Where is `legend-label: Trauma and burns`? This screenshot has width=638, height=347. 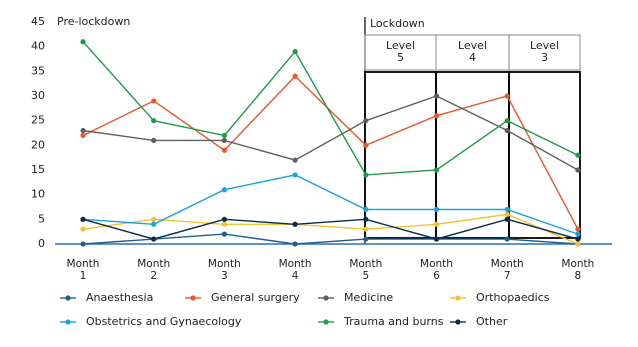
legend-label: Trauma and burns is located at coordinates (393, 321).